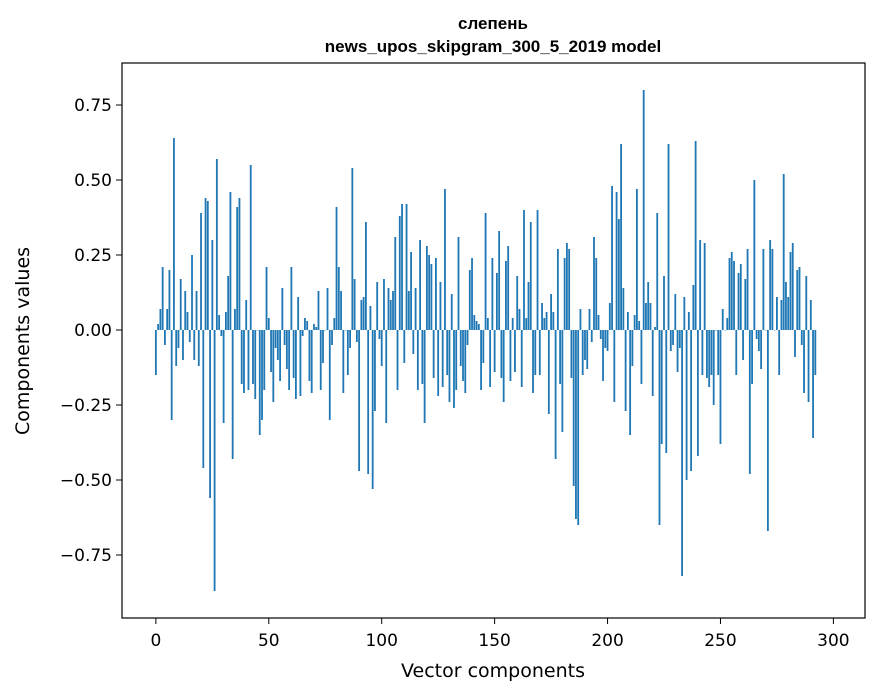 This screenshot has height=696, width=880. Describe the element at coordinates (269, 641) in the screenshot. I see `x-tick-label: 50` at that location.